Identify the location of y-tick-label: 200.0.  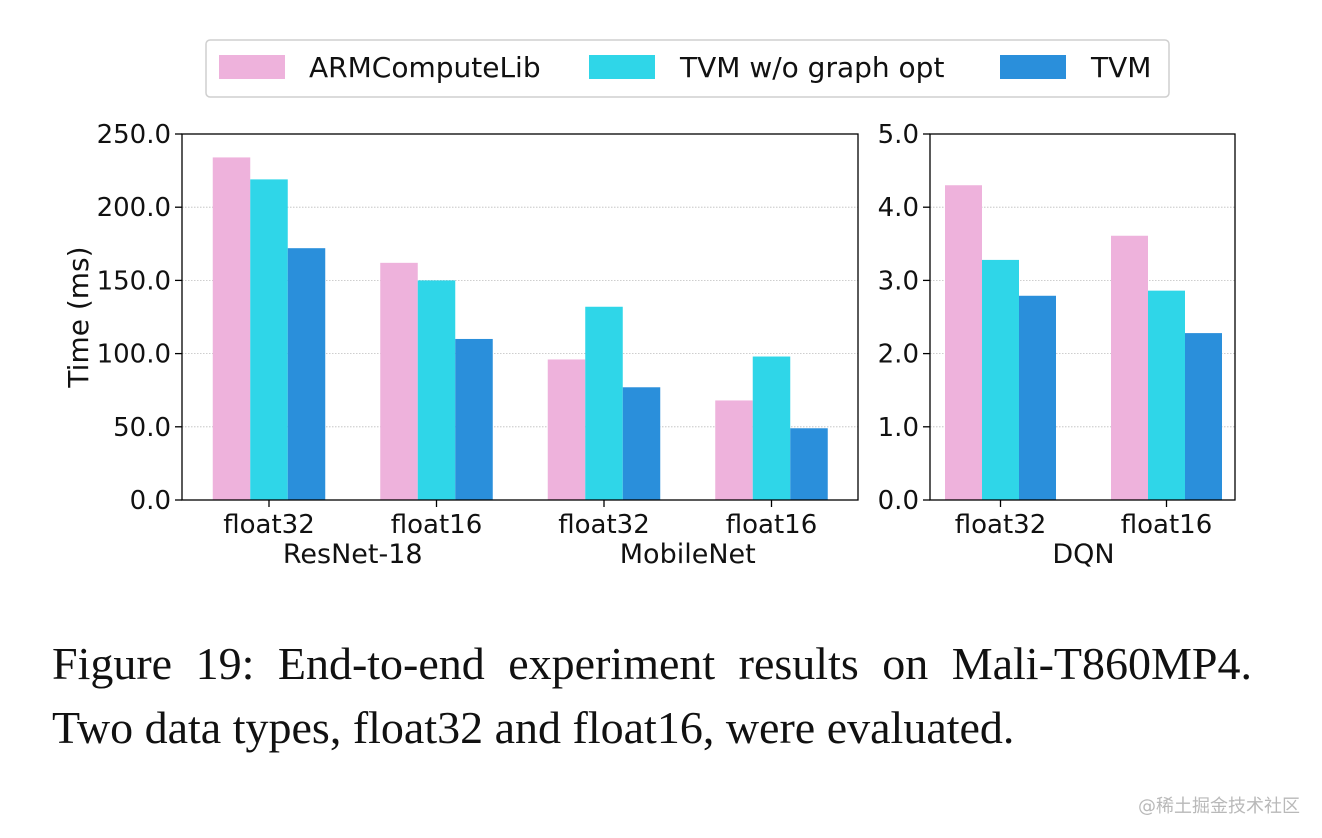
(134, 208).